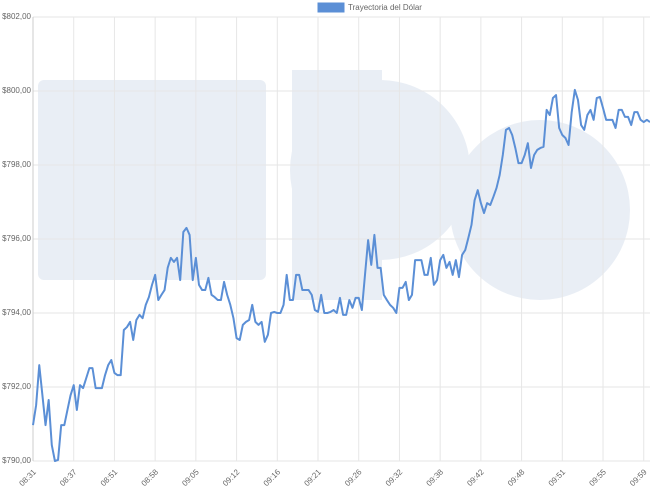 The height and width of the screenshot is (487, 650). Describe the element at coordinates (16, 386) in the screenshot. I see `y-tick-label: $792,00` at that location.